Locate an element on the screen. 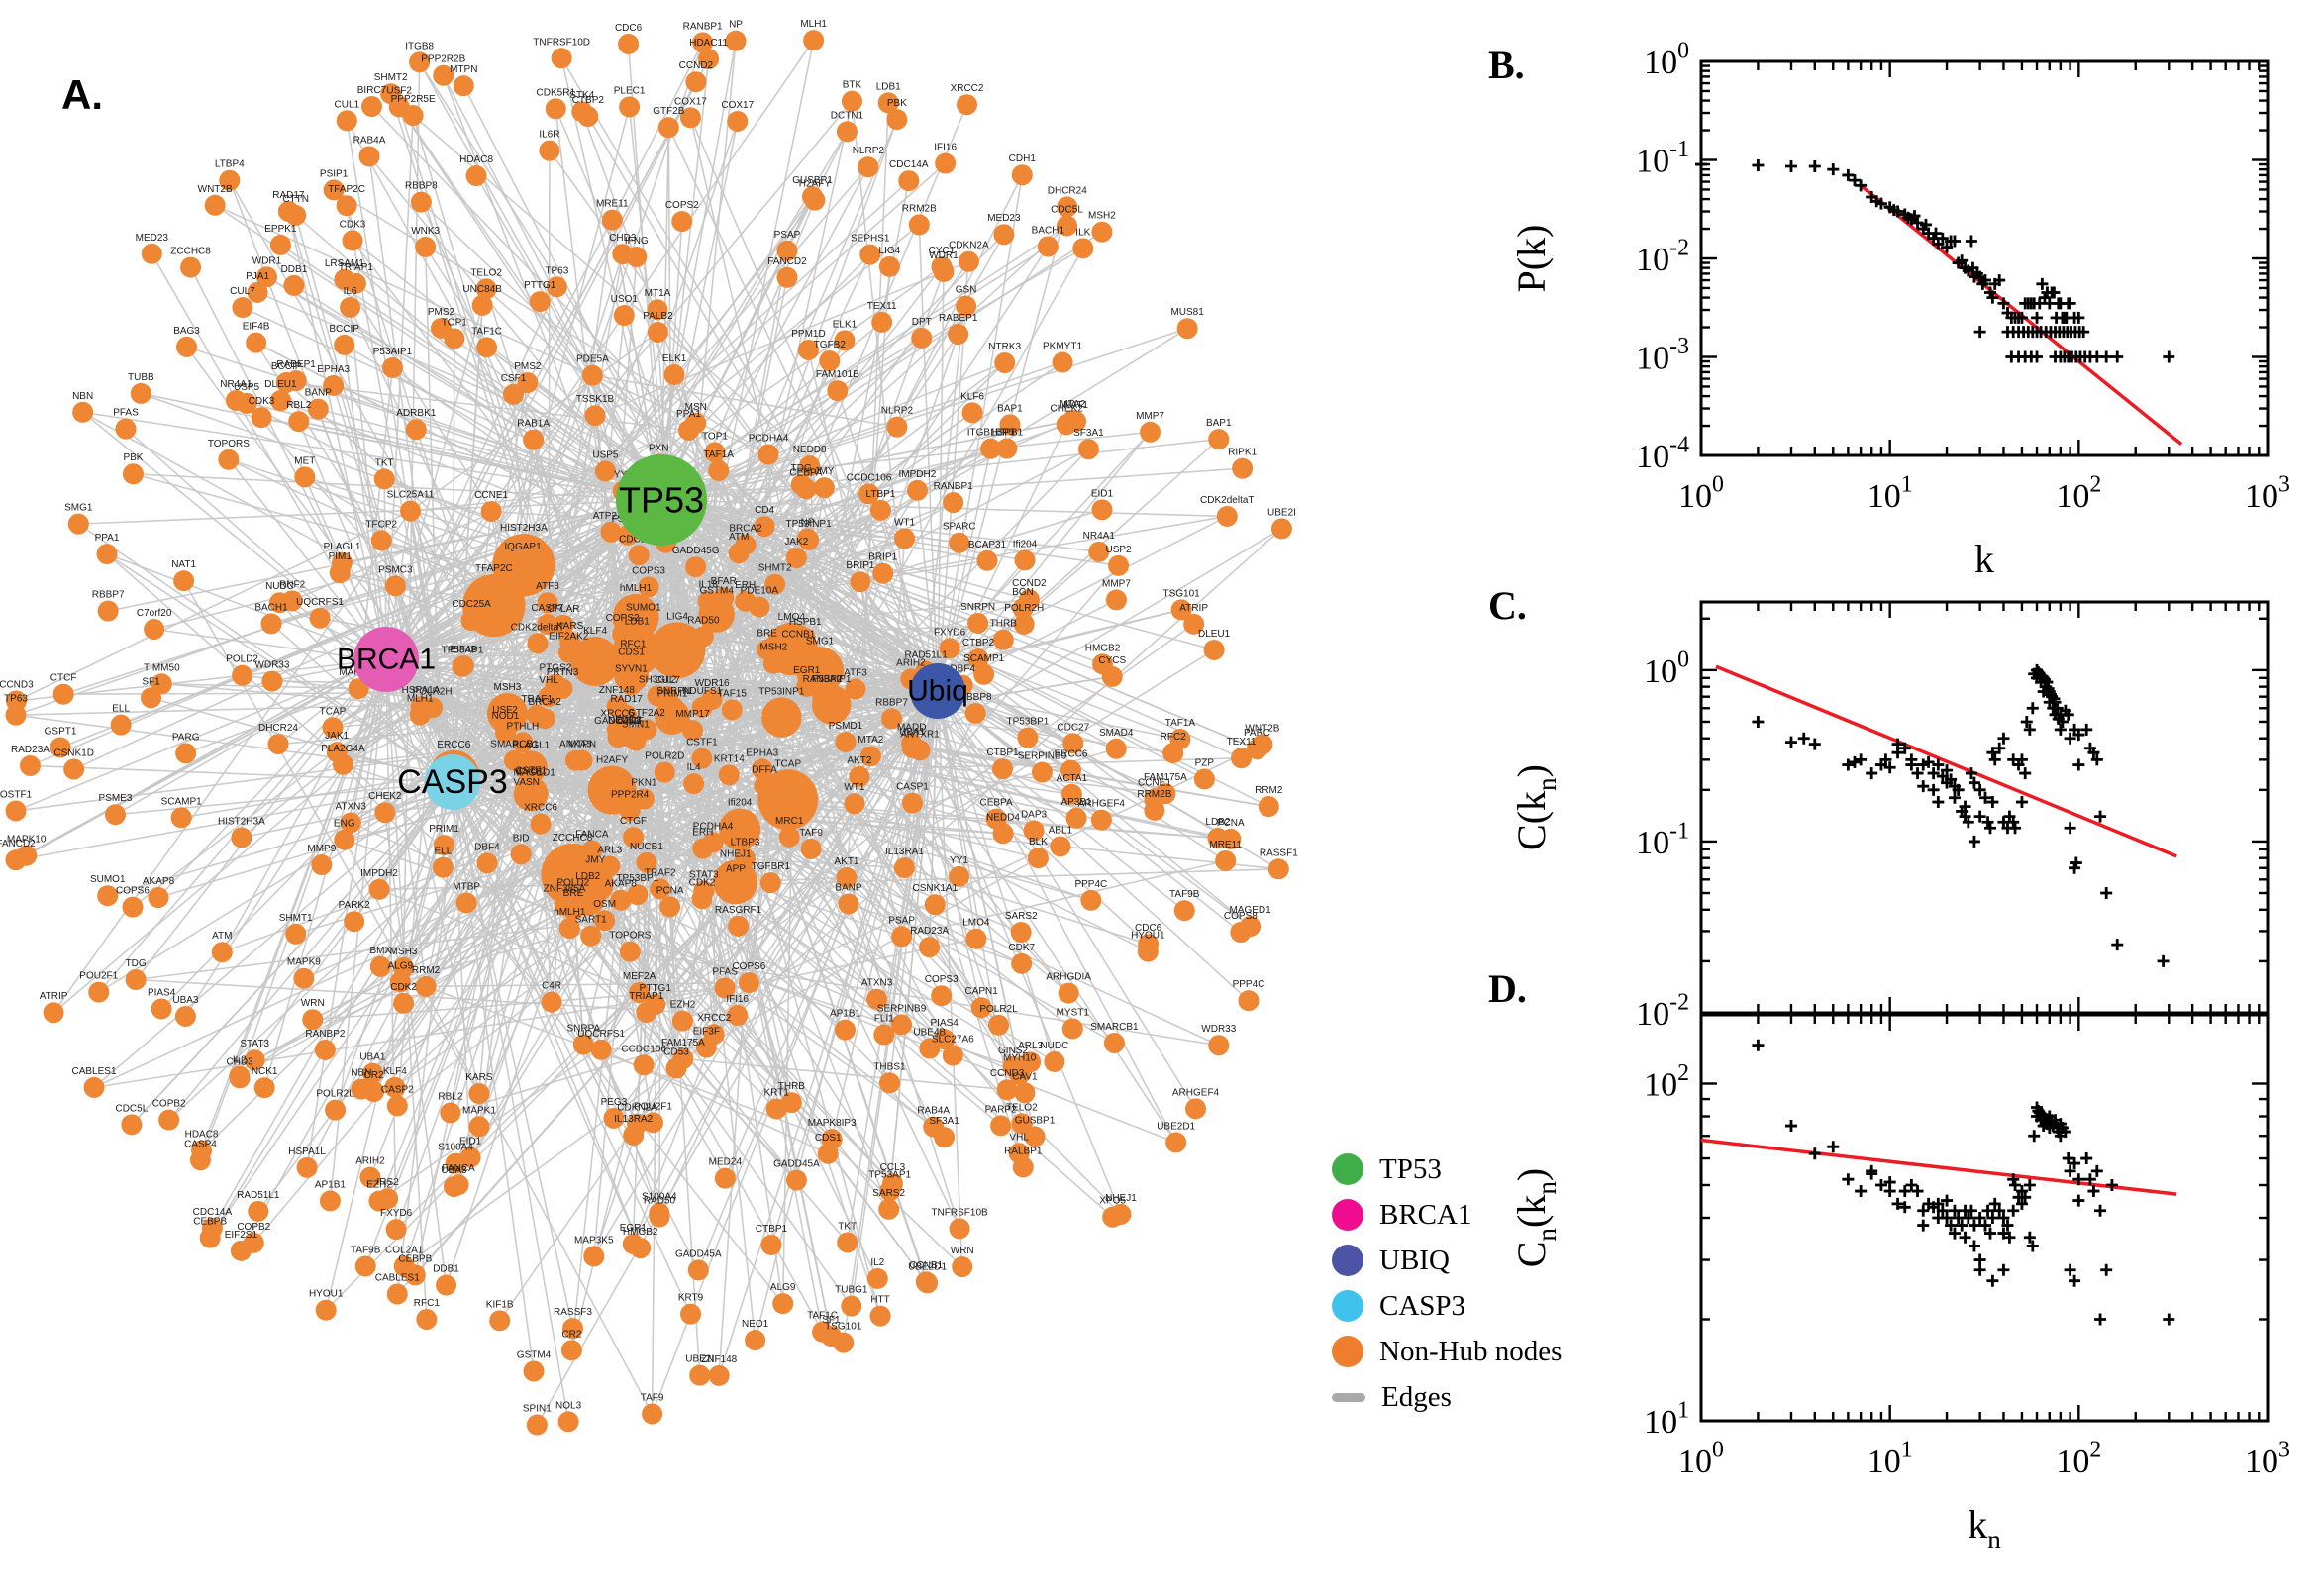  network-node-label: PALB2 is located at coordinates (658, 316).